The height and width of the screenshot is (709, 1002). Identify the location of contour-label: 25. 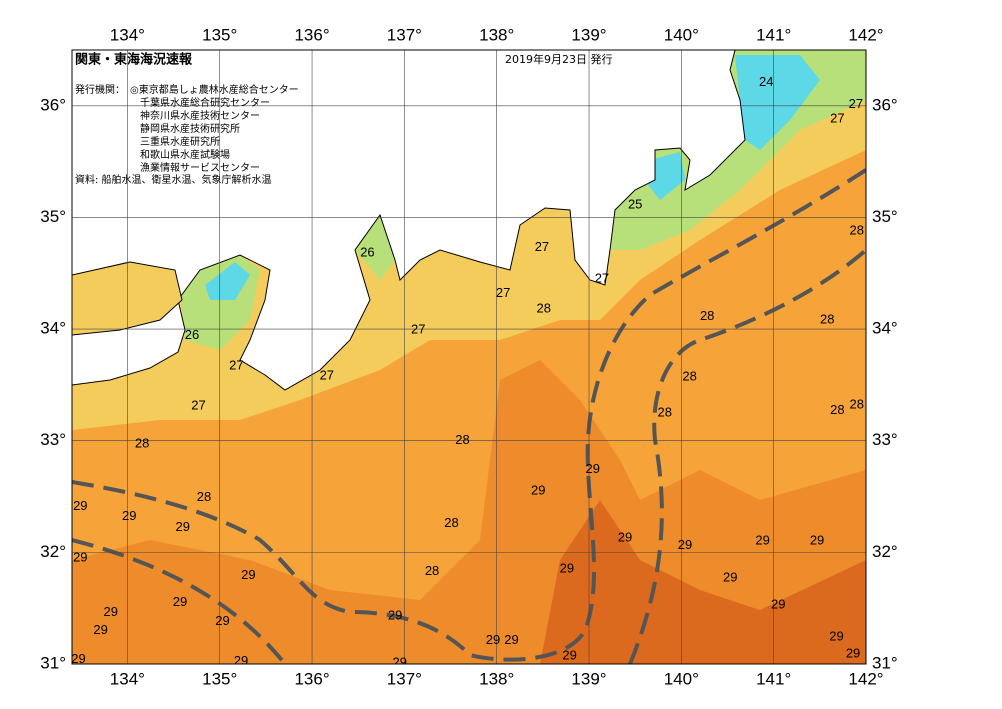
(635, 204).